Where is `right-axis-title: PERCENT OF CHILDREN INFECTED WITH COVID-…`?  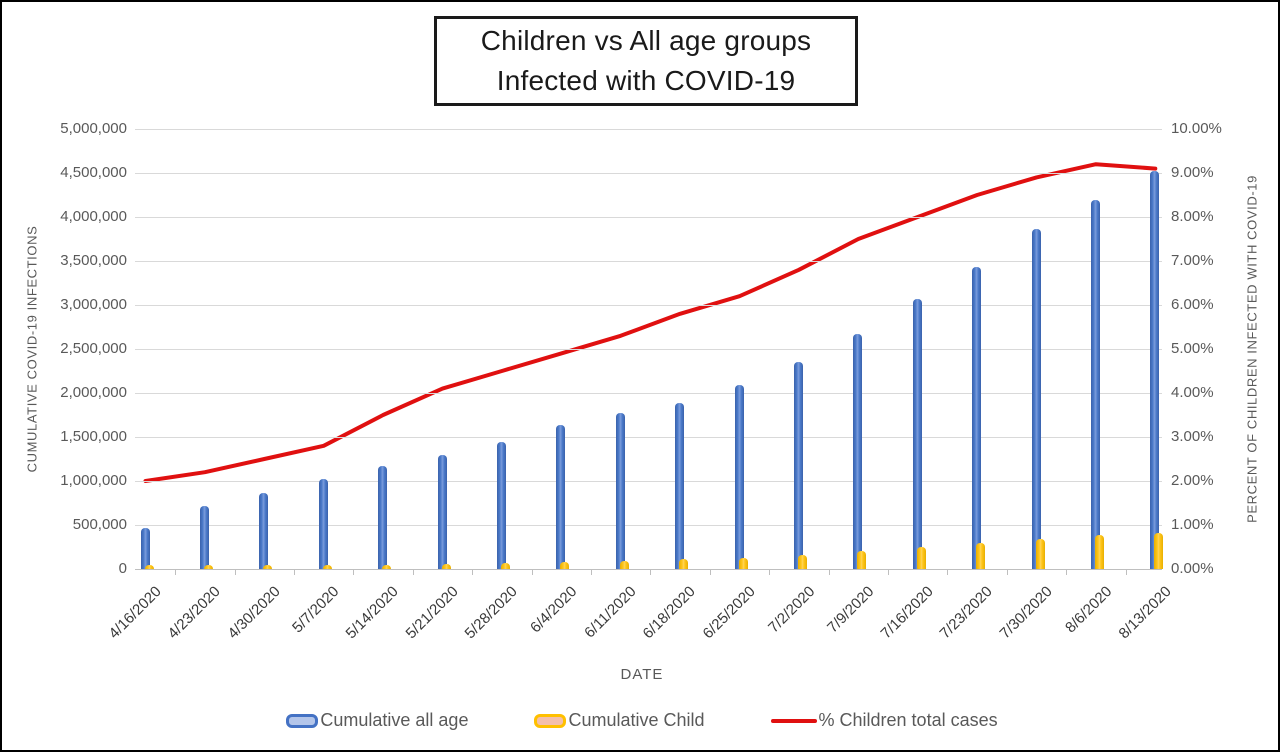
right-axis-title: PERCENT OF CHILDREN INFECTED WITH COVID-… is located at coordinates (1252, 349).